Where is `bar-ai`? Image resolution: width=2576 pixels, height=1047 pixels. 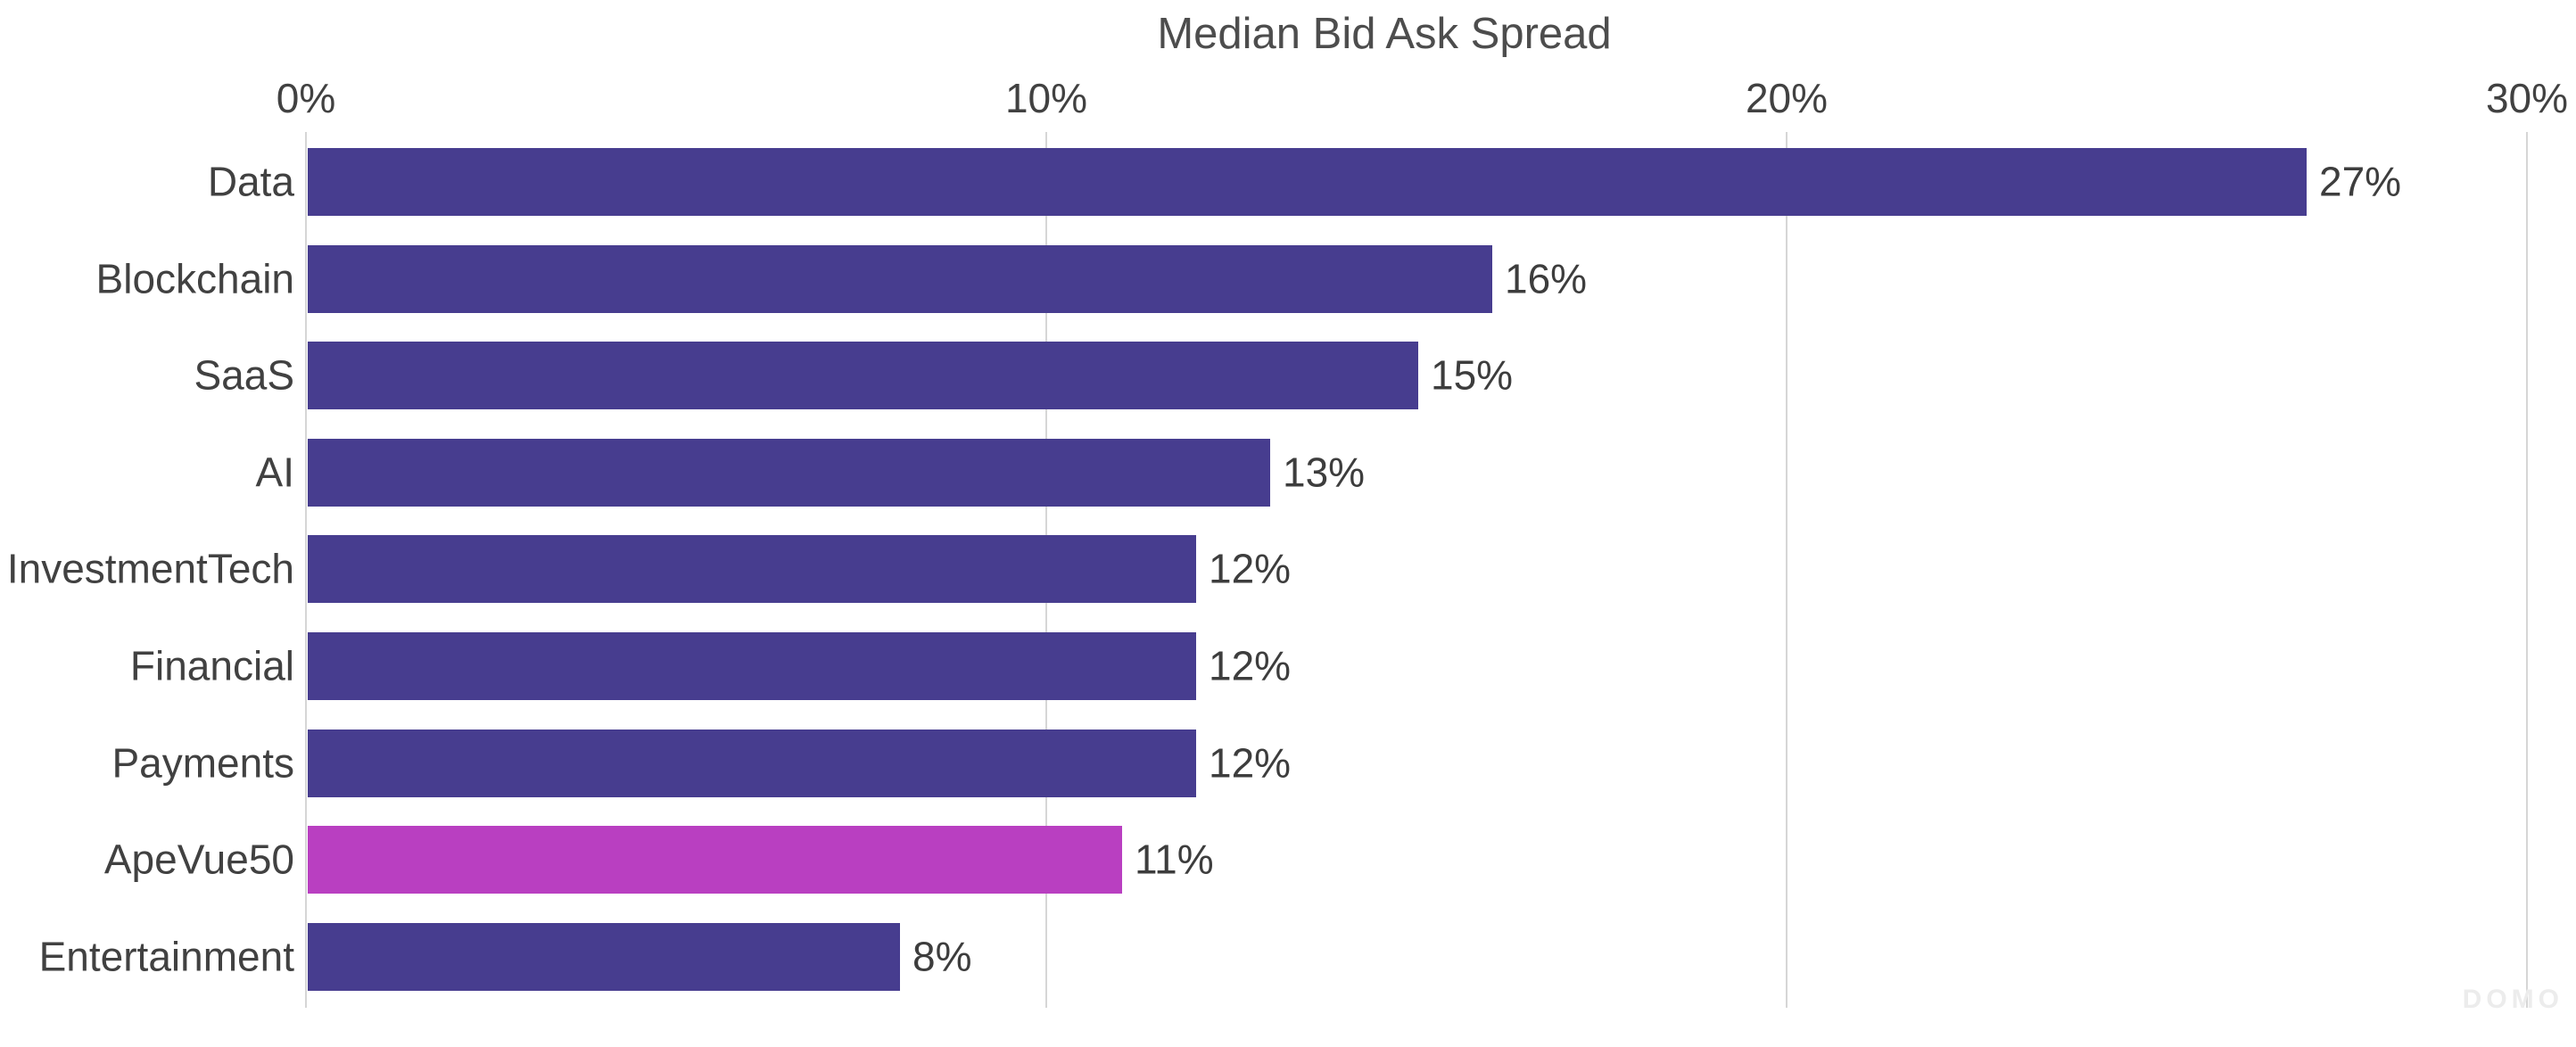
bar-ai is located at coordinates (789, 473).